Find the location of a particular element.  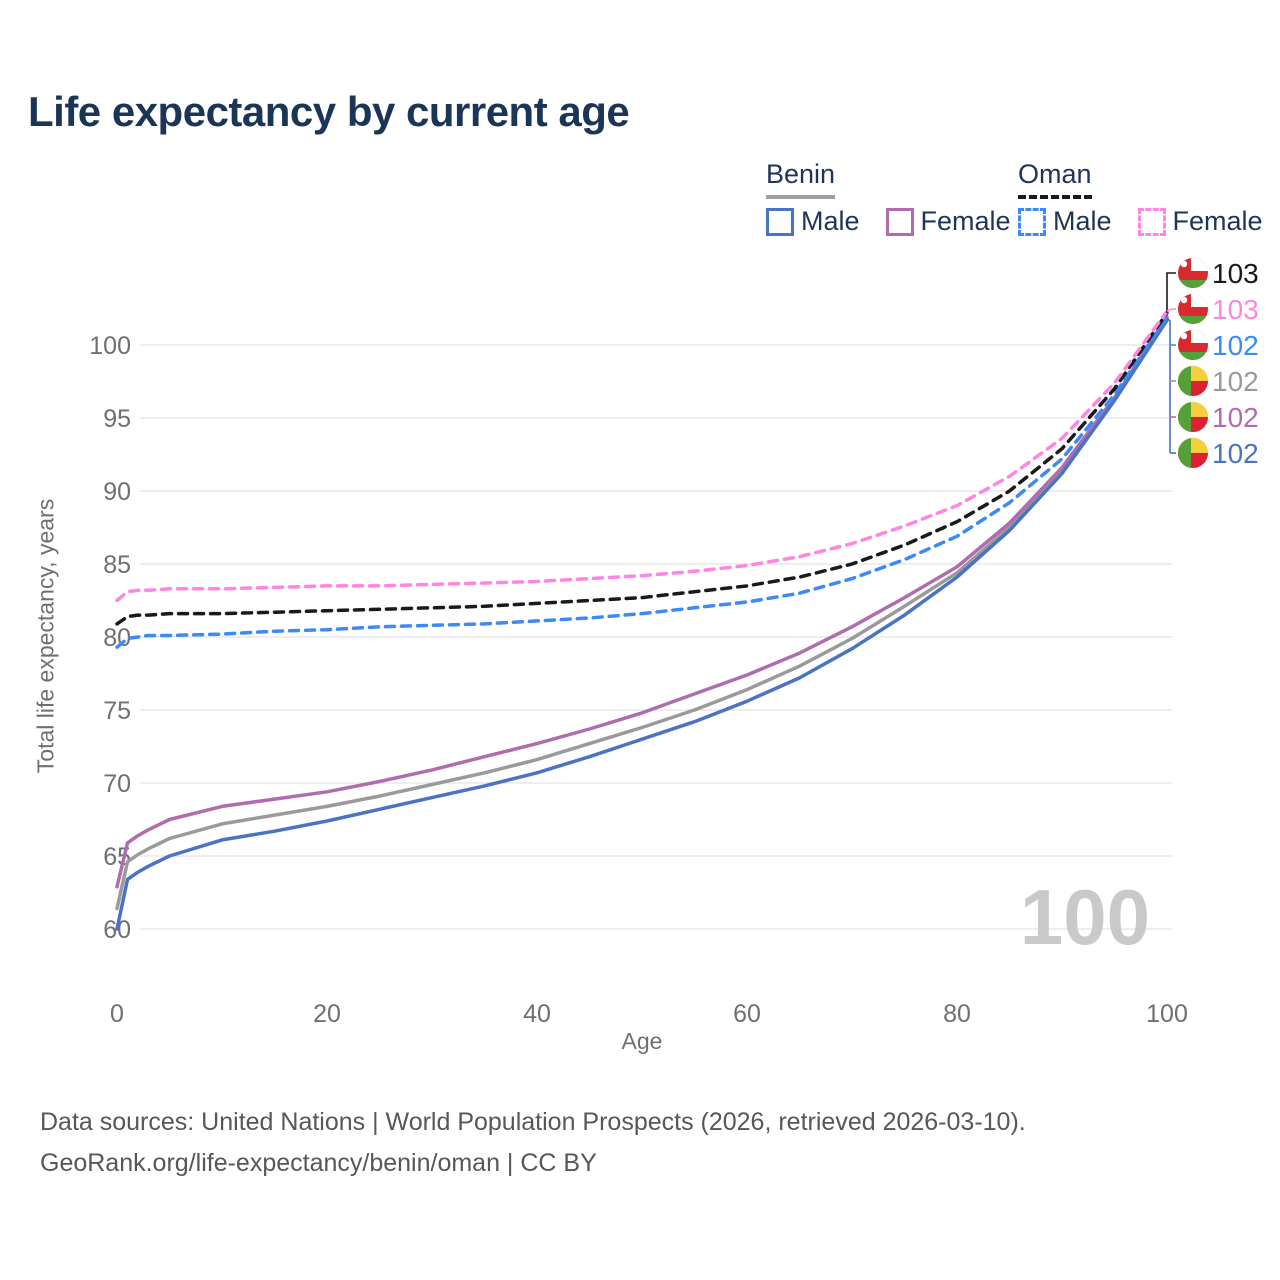

legend-label-benin-male: Male is located at coordinates (830, 221).